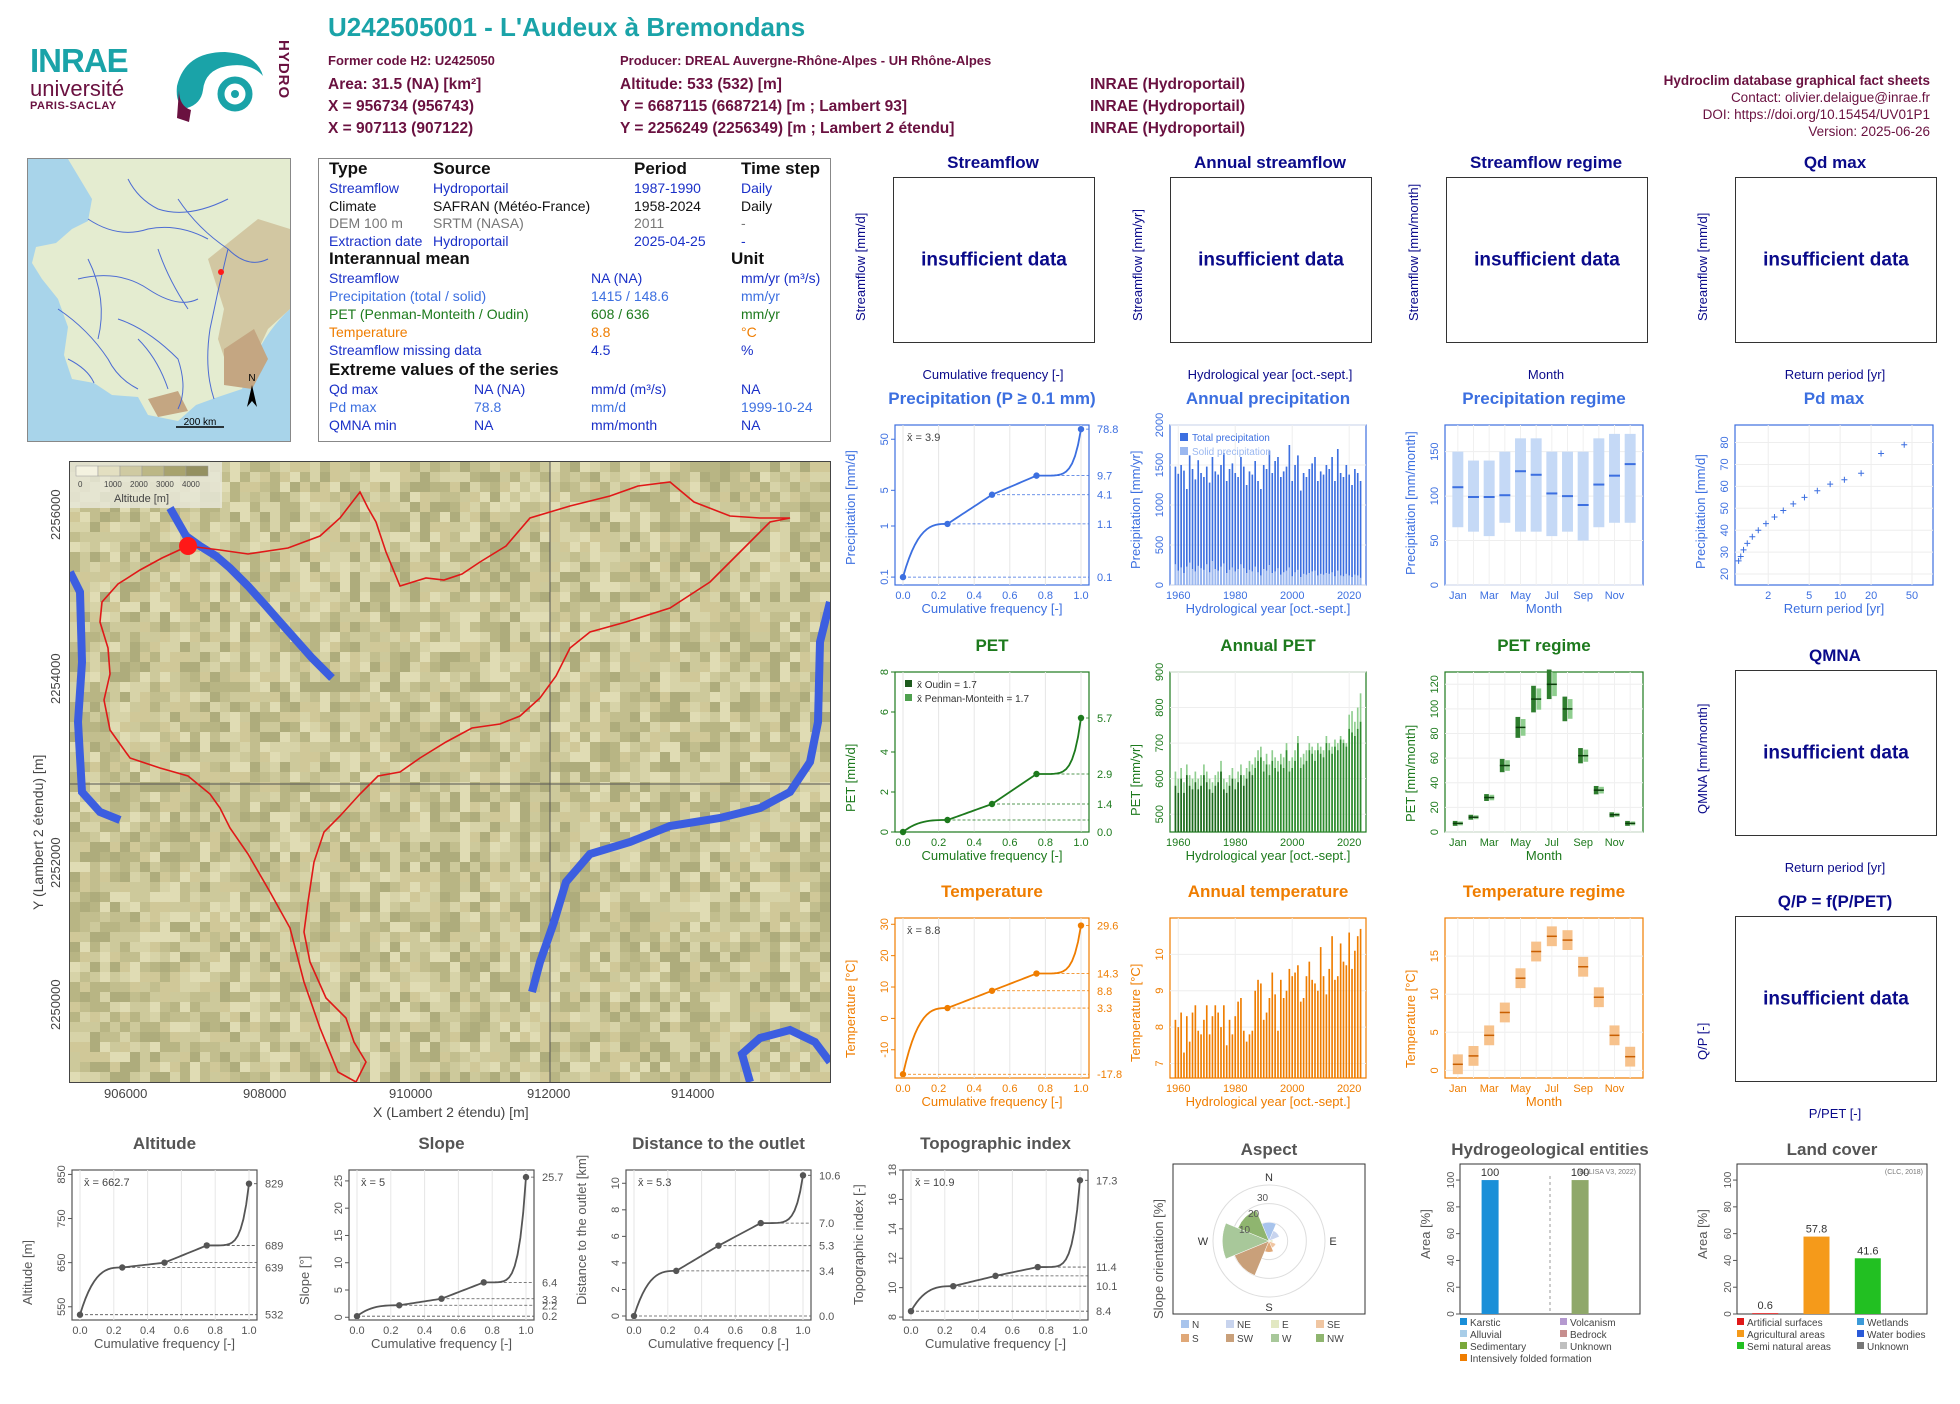 The image size is (1960, 1404). What do you see at coordinates (885, 439) in the screenshot?
I see `precipitation-ytick: 50` at bounding box center [885, 439].